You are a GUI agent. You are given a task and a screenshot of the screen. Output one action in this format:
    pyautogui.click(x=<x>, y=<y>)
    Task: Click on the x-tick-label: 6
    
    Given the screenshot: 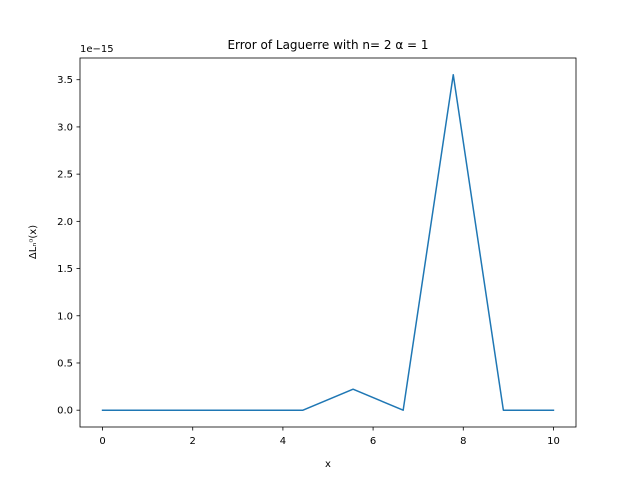 What is the action you would take?
    pyautogui.click(x=373, y=441)
    